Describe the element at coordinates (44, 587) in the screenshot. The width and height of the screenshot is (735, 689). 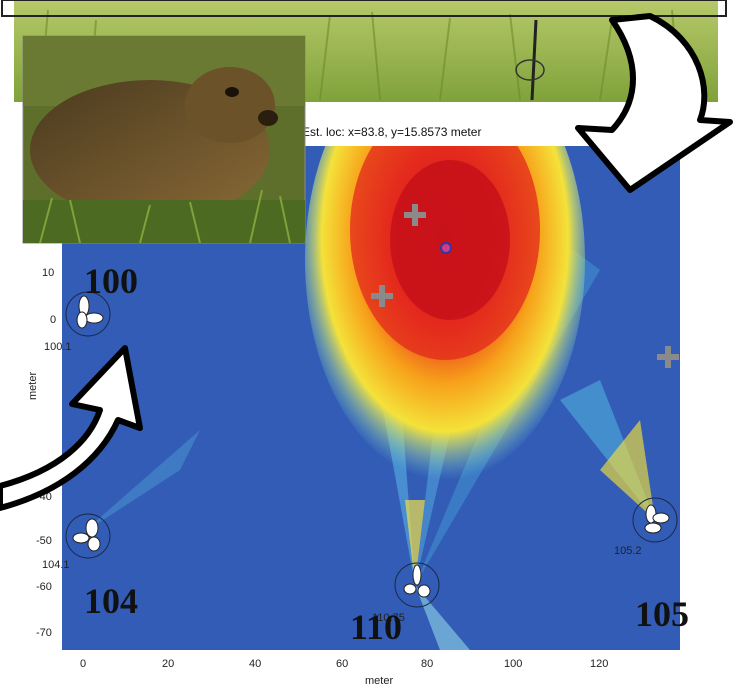
I see `y-tick: -60` at that location.